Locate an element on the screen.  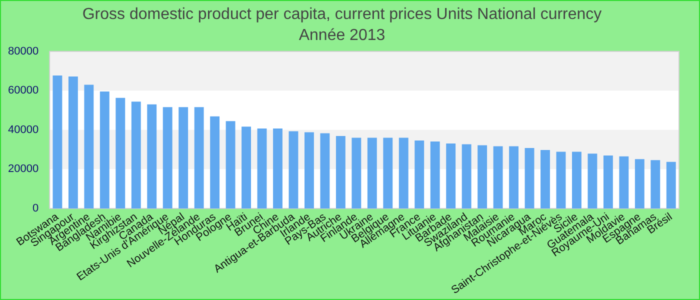
y-tick-label: 40000 is located at coordinates (23, 130).